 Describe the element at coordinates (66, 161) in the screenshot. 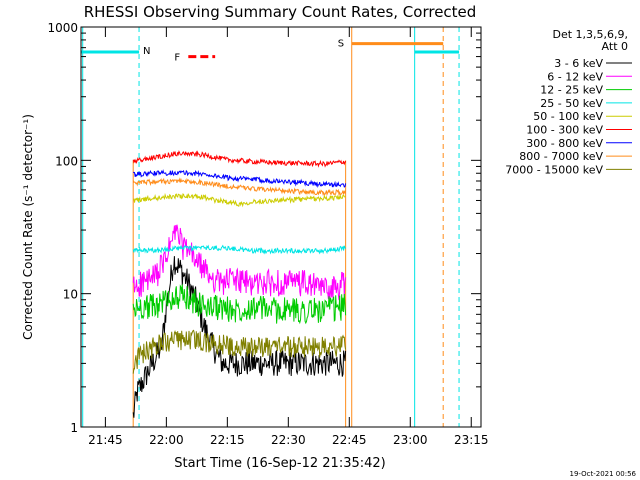

I see `y-tick-label-2: 100` at that location.